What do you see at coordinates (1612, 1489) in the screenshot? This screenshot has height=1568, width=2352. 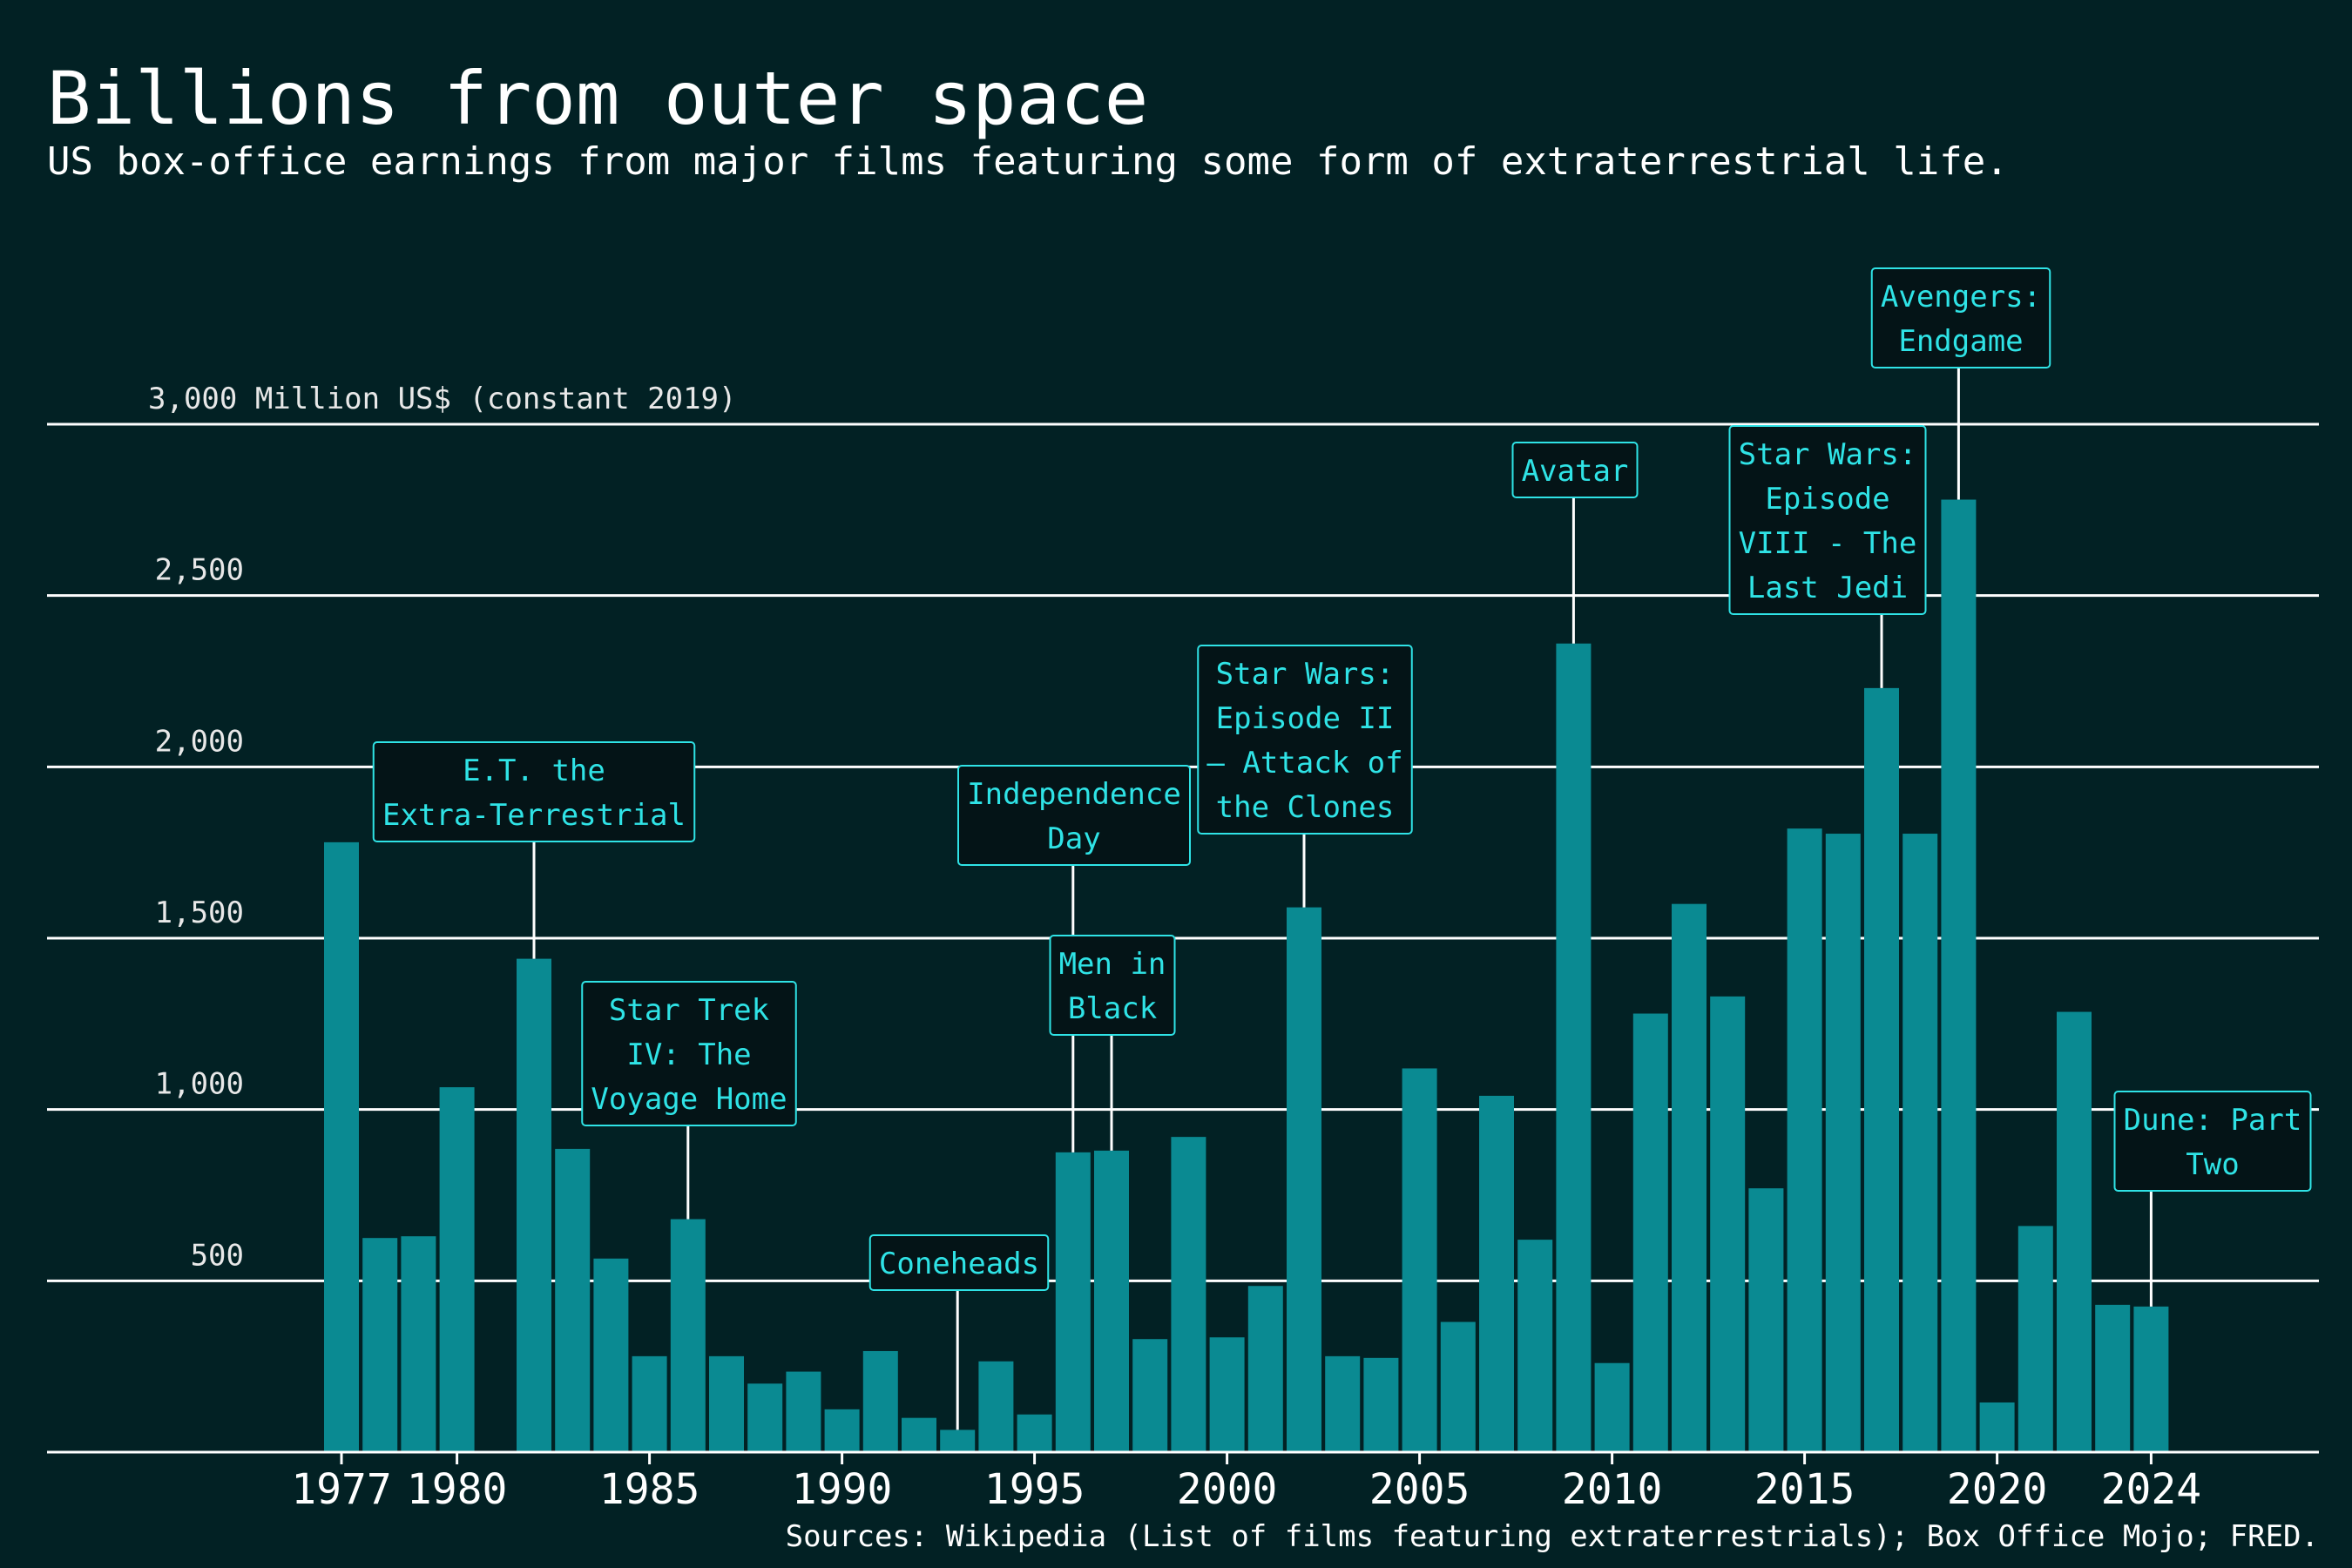 I see `x-tick-label: 2010` at bounding box center [1612, 1489].